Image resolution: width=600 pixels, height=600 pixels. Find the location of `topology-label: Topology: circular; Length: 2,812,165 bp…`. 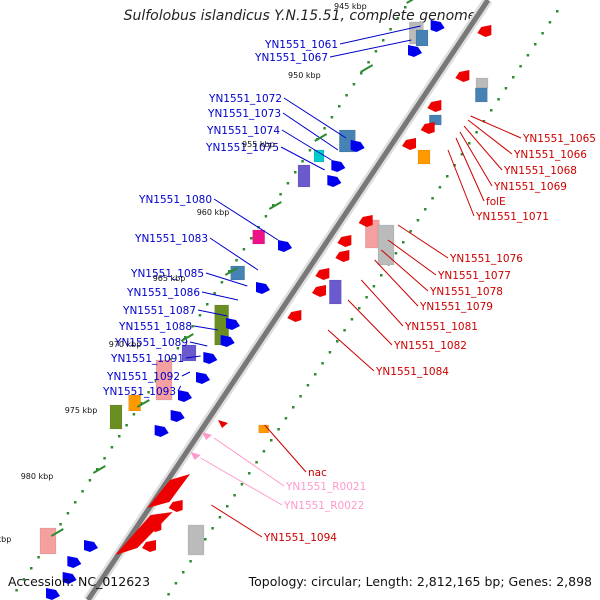

topology-label: Topology: circular; Length: 2,812,165 bp… is located at coordinates (420, 581).